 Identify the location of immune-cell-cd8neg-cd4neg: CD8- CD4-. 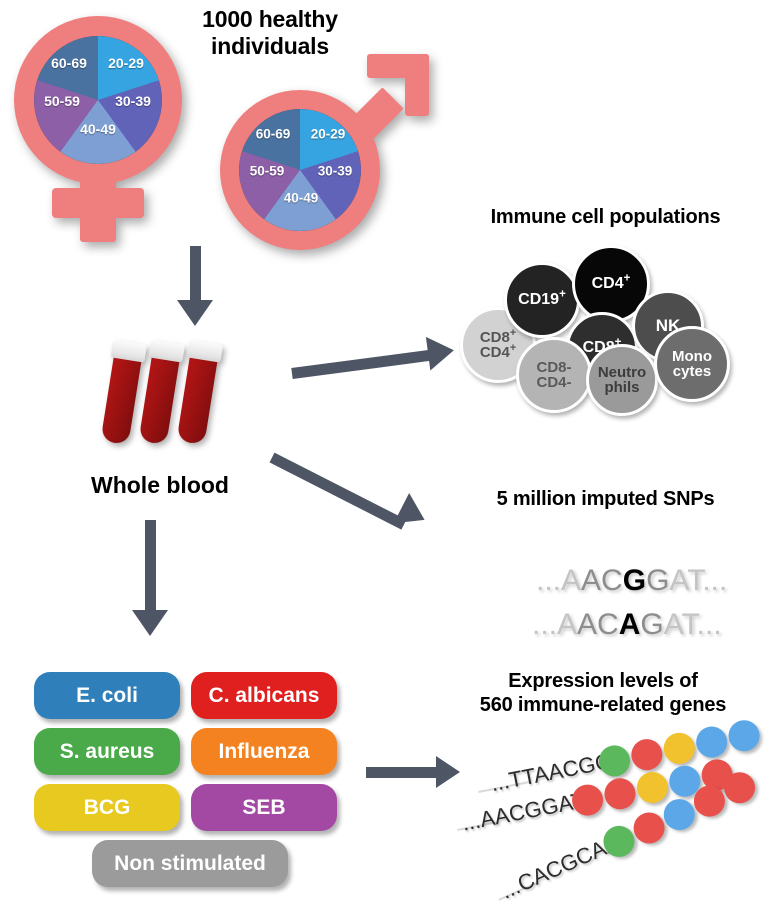
(554, 375).